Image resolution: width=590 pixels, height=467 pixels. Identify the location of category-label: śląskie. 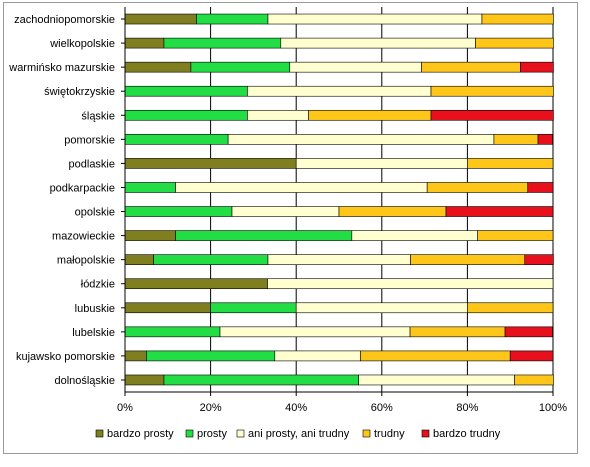
(98, 116).